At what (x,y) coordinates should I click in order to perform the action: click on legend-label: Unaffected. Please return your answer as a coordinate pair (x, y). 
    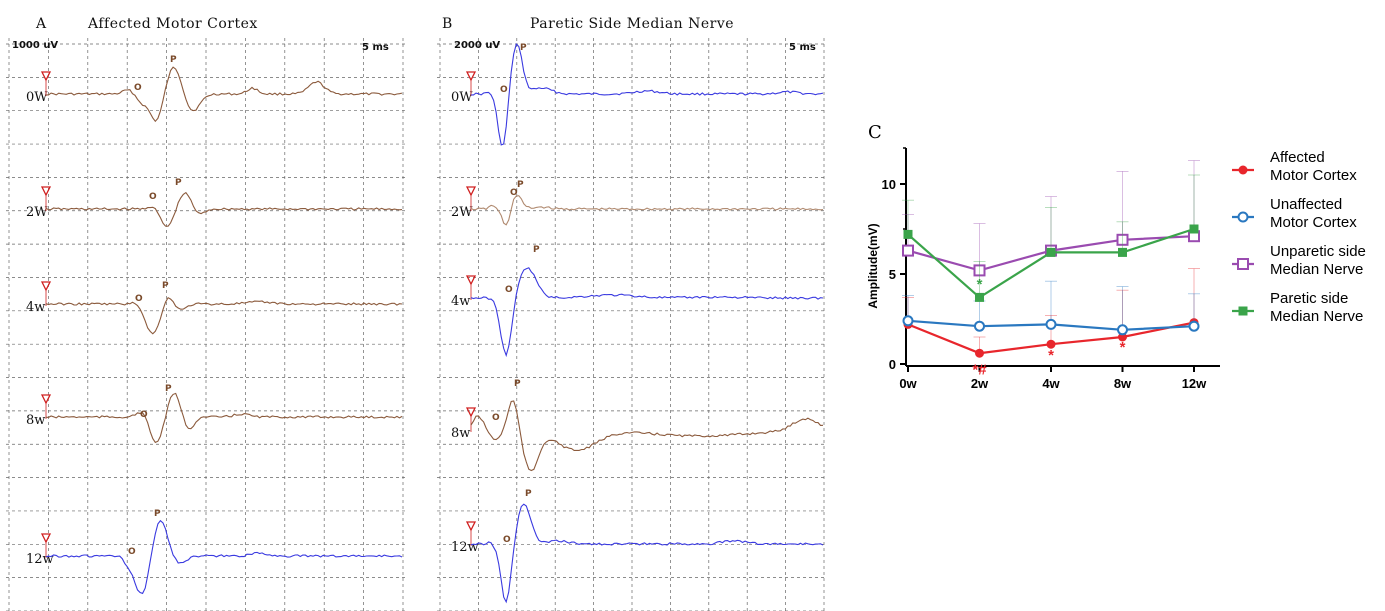
    Looking at the image, I should click on (1306, 204).